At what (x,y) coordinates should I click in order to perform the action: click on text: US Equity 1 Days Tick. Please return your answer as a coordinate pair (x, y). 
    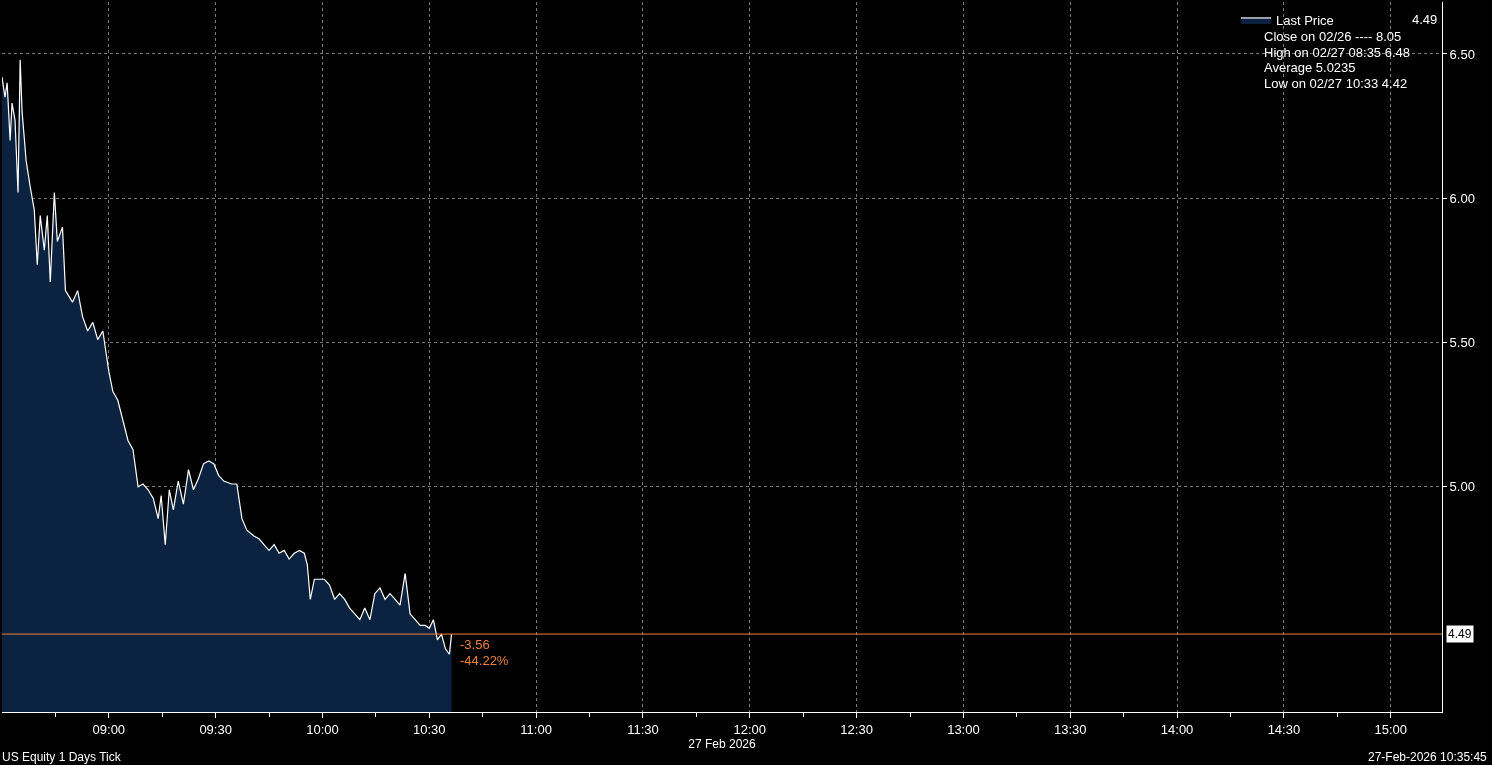
    Looking at the image, I should click on (62, 757).